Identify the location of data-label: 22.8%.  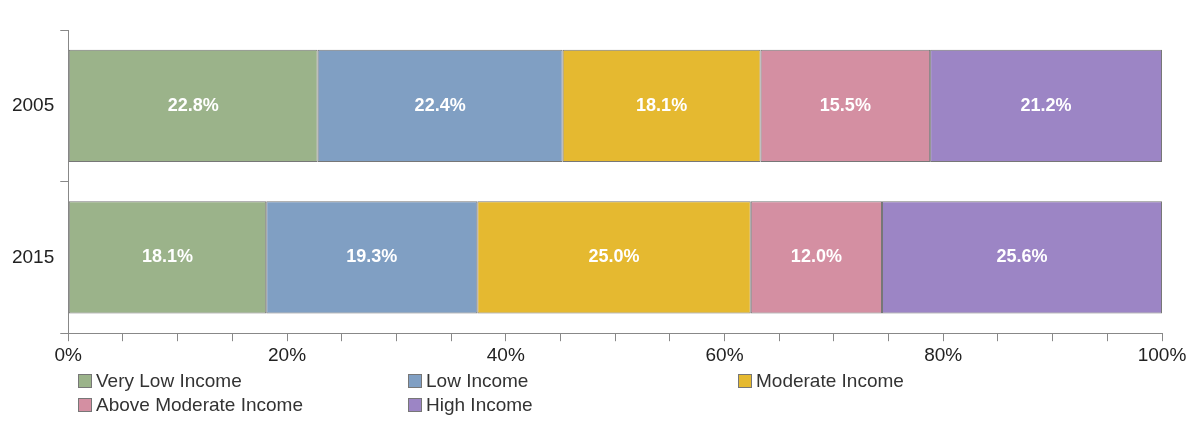
(193, 104).